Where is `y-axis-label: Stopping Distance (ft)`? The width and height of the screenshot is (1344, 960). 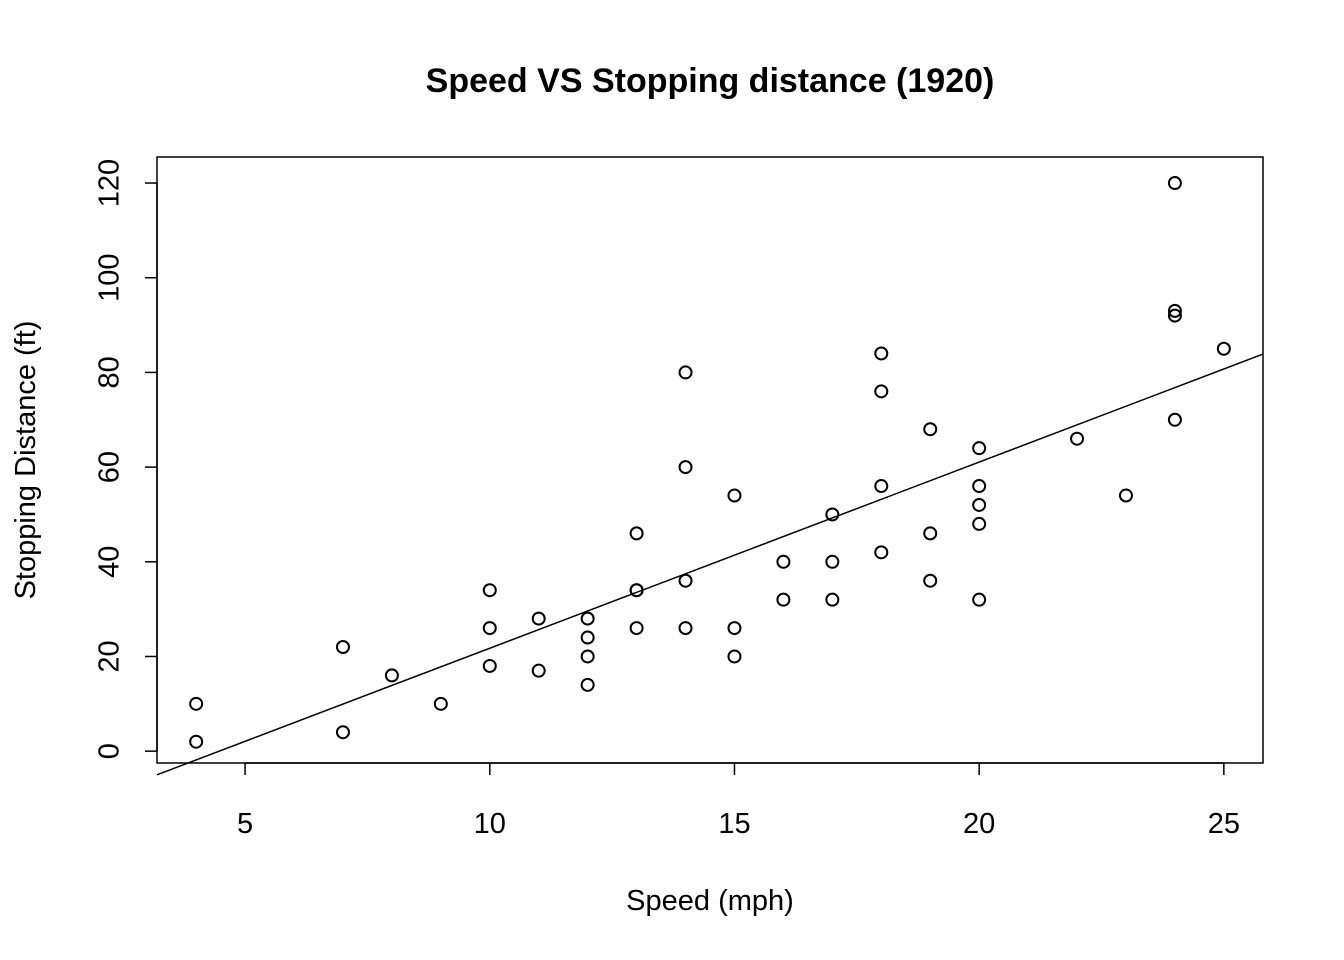 y-axis-label: Stopping Distance (ft) is located at coordinates (26, 460).